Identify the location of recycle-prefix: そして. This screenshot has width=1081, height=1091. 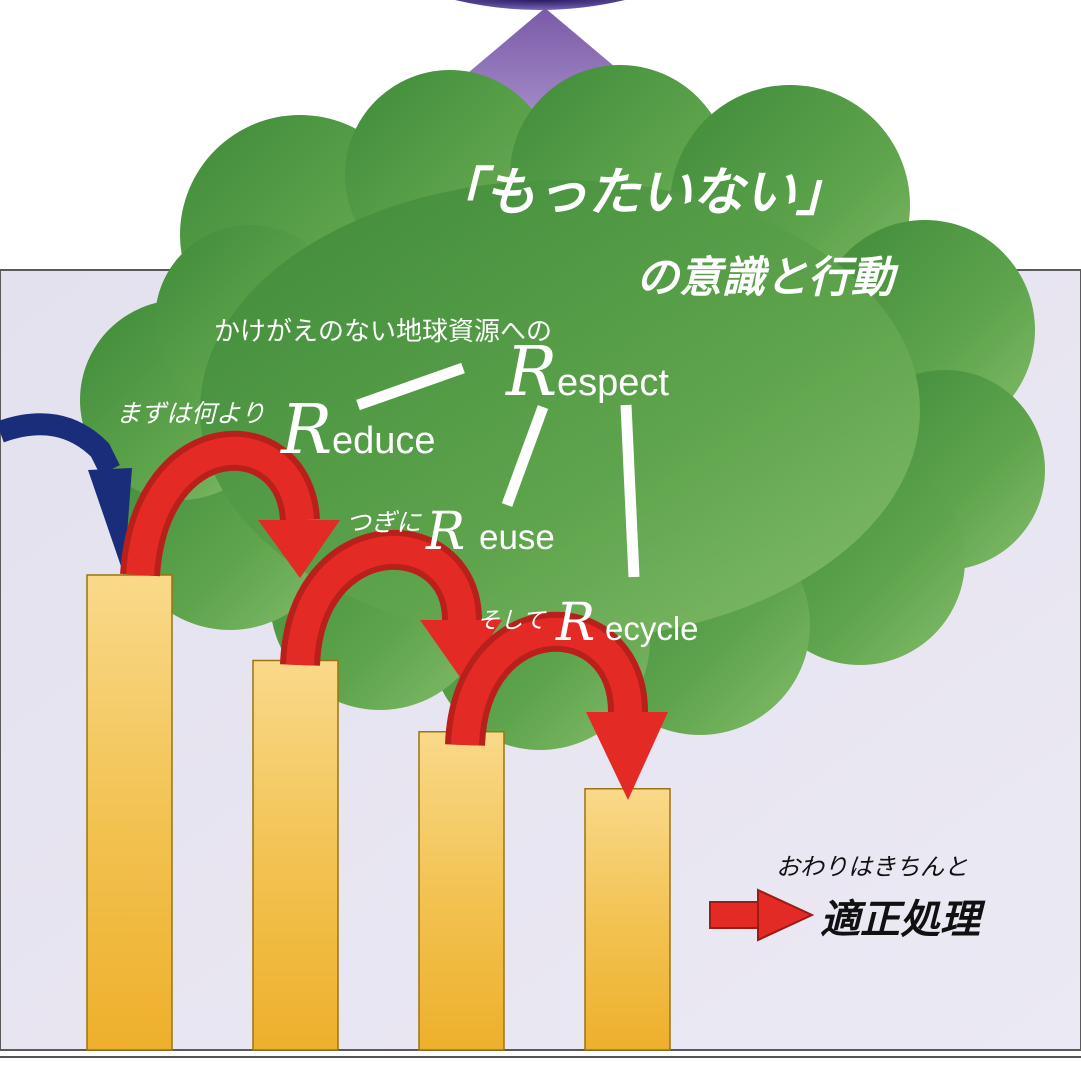
(512, 621).